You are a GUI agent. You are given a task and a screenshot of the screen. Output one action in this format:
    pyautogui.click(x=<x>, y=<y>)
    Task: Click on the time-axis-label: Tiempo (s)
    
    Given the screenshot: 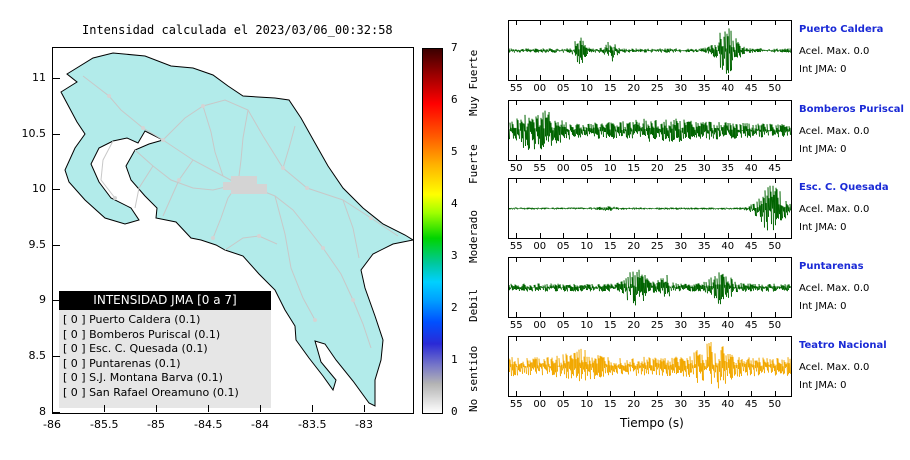 What is the action you would take?
    pyautogui.click(x=652, y=423)
    